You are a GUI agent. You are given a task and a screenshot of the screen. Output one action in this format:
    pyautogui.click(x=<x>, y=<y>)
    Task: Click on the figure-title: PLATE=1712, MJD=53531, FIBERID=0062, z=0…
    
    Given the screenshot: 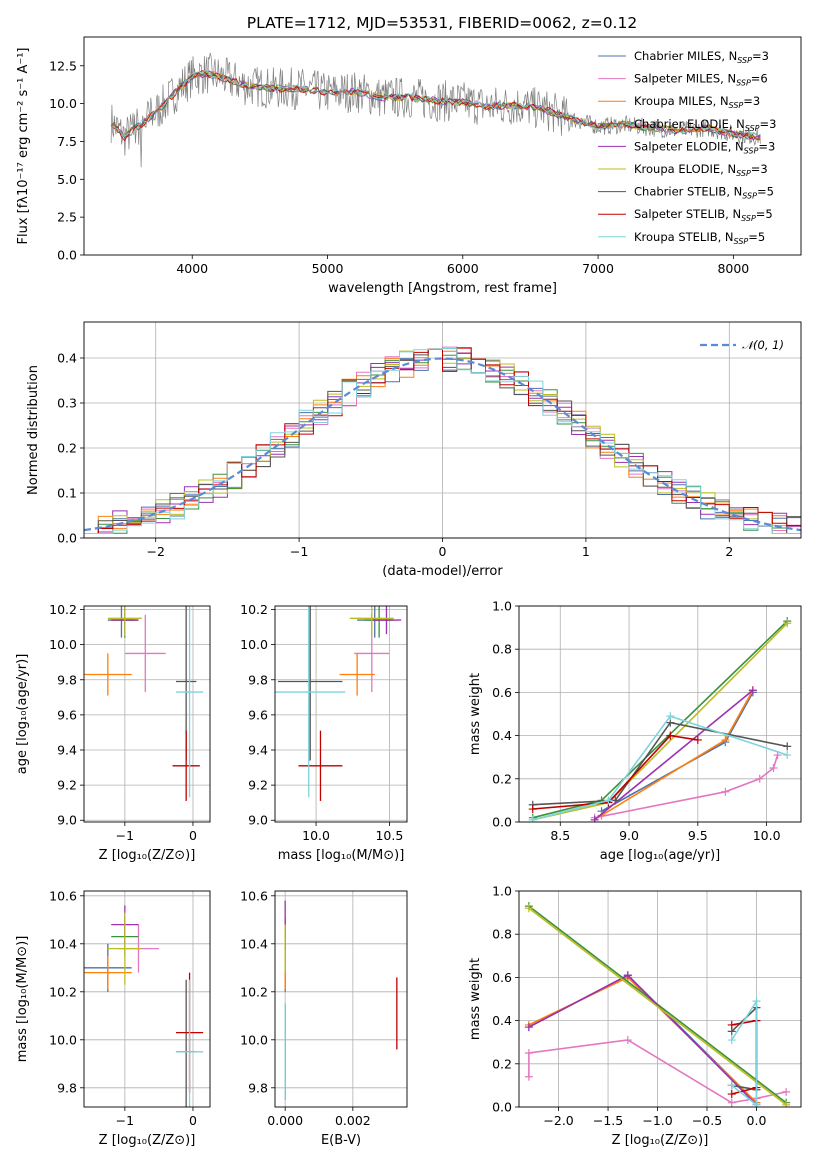 What is the action you would take?
    pyautogui.click(x=442, y=23)
    